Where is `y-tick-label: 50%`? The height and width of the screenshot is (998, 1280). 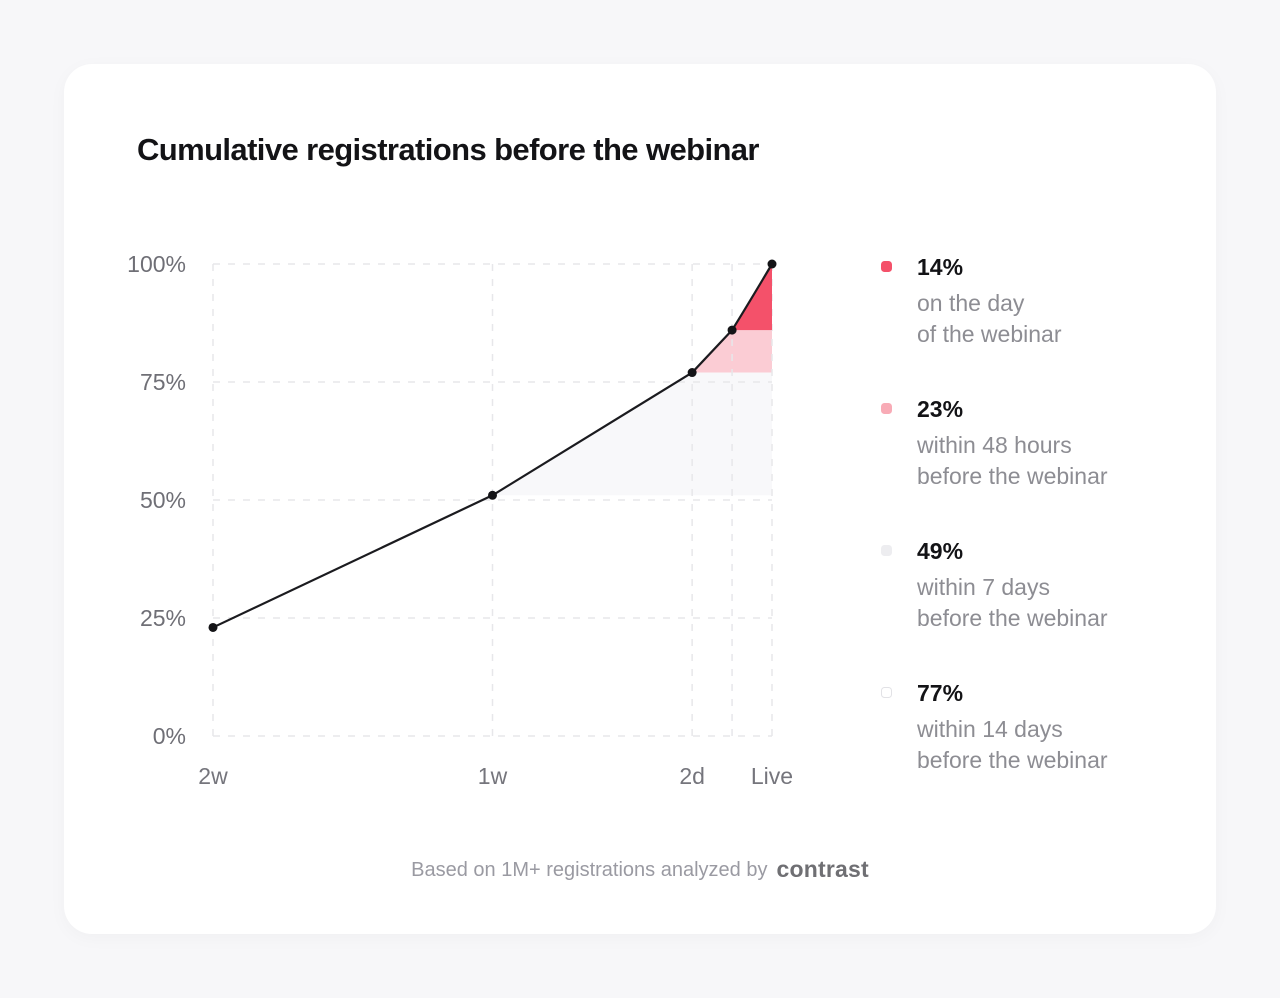
y-tick-label: 50% is located at coordinates (162, 500).